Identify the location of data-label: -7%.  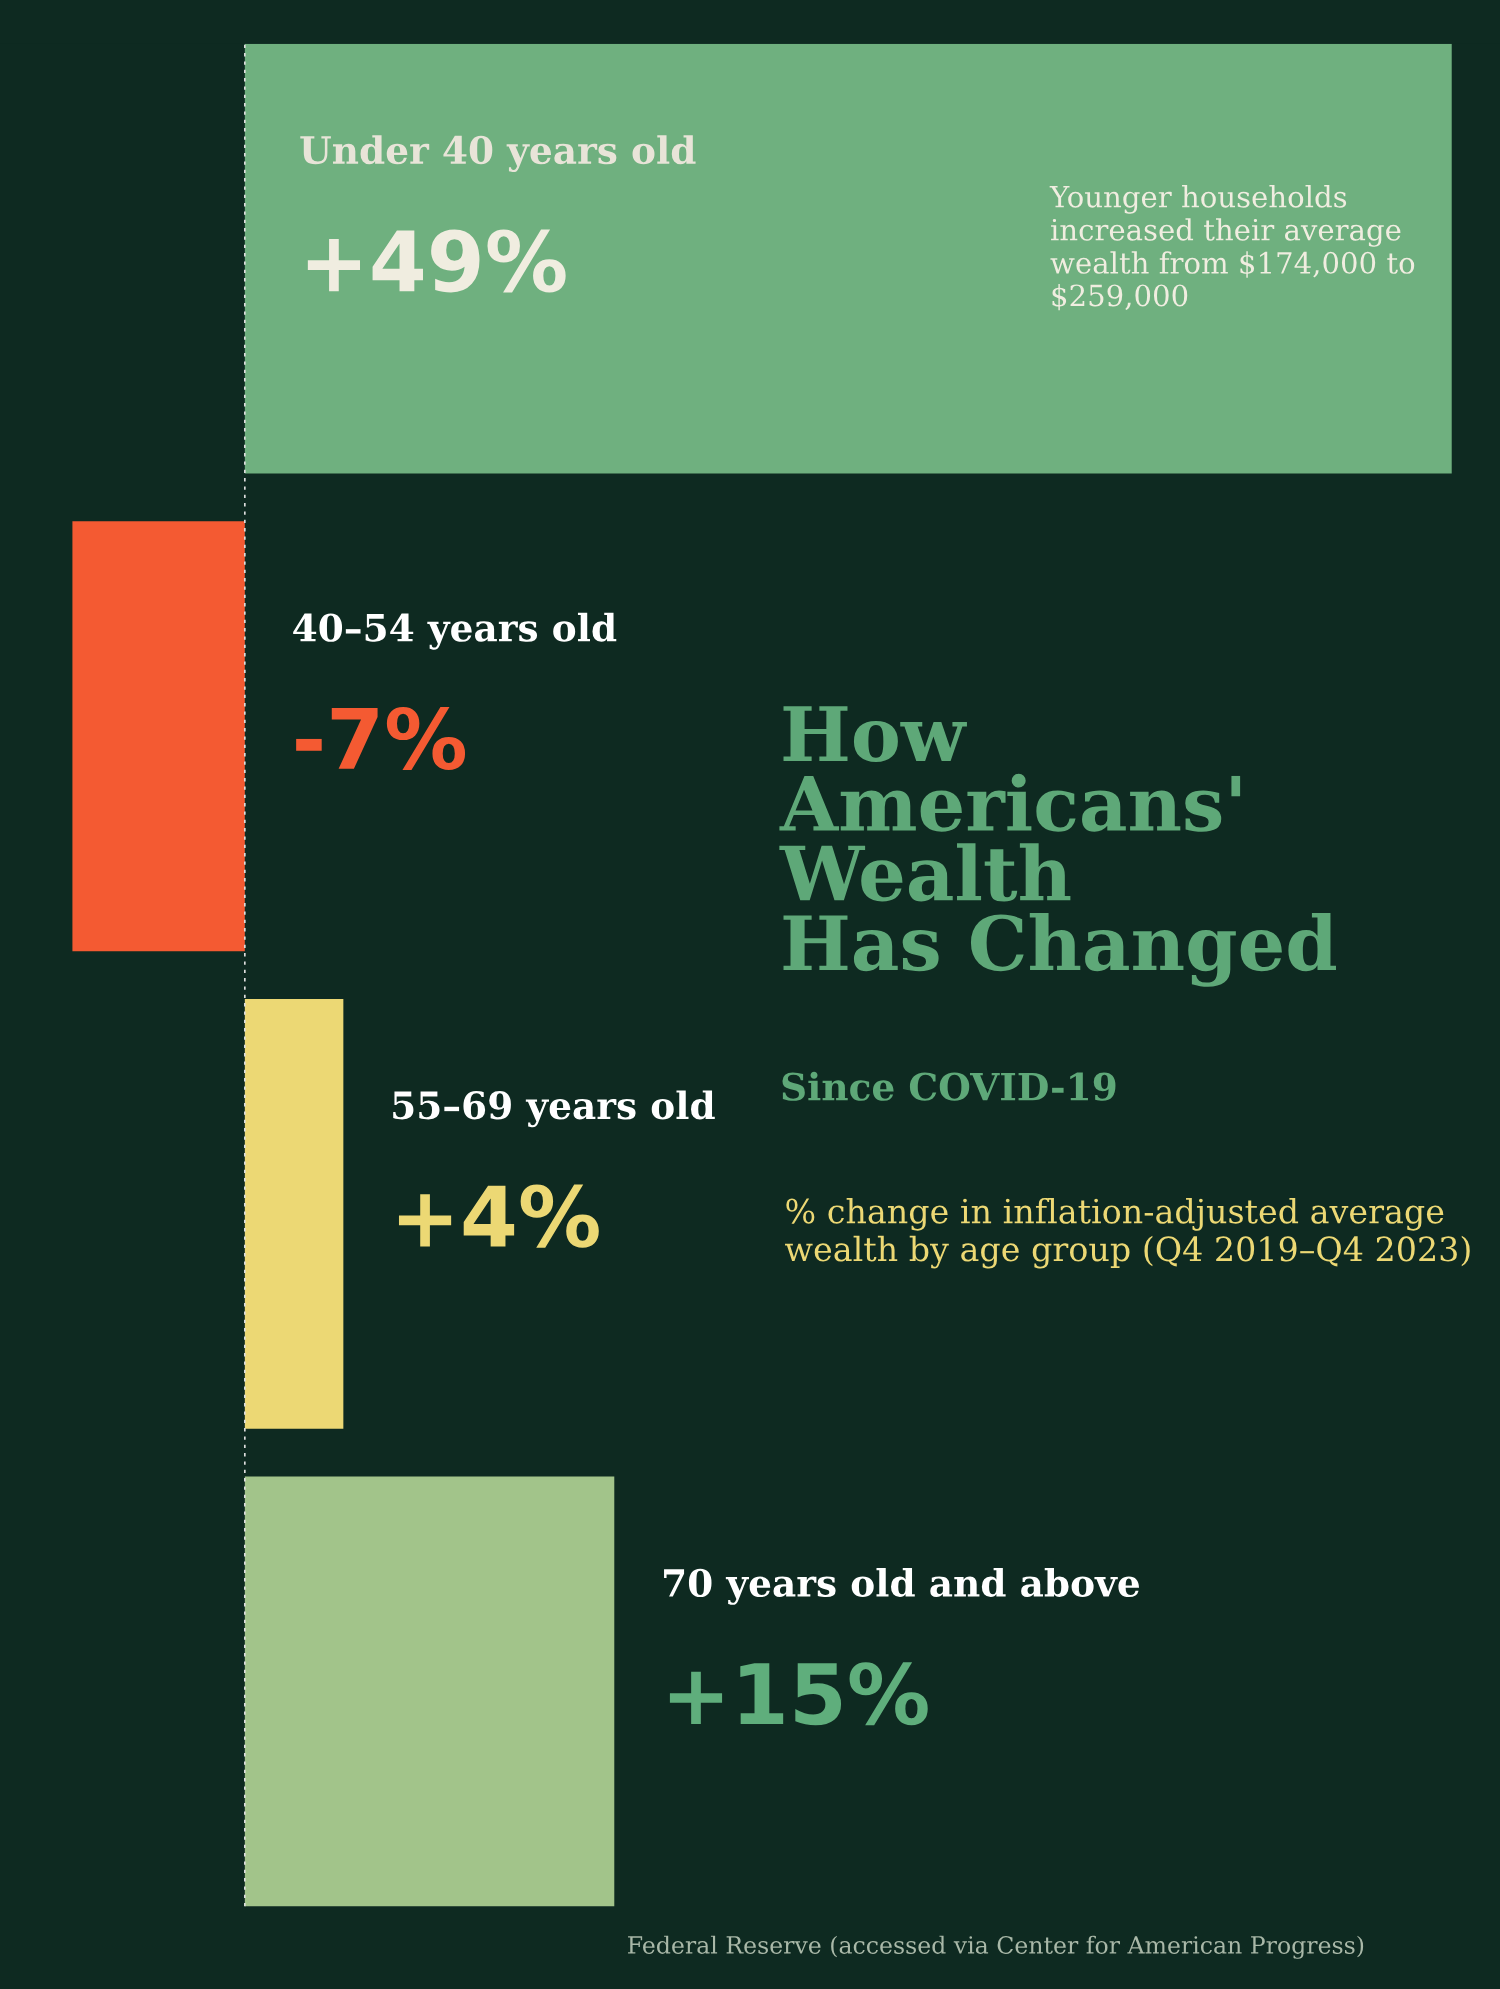
(381, 739).